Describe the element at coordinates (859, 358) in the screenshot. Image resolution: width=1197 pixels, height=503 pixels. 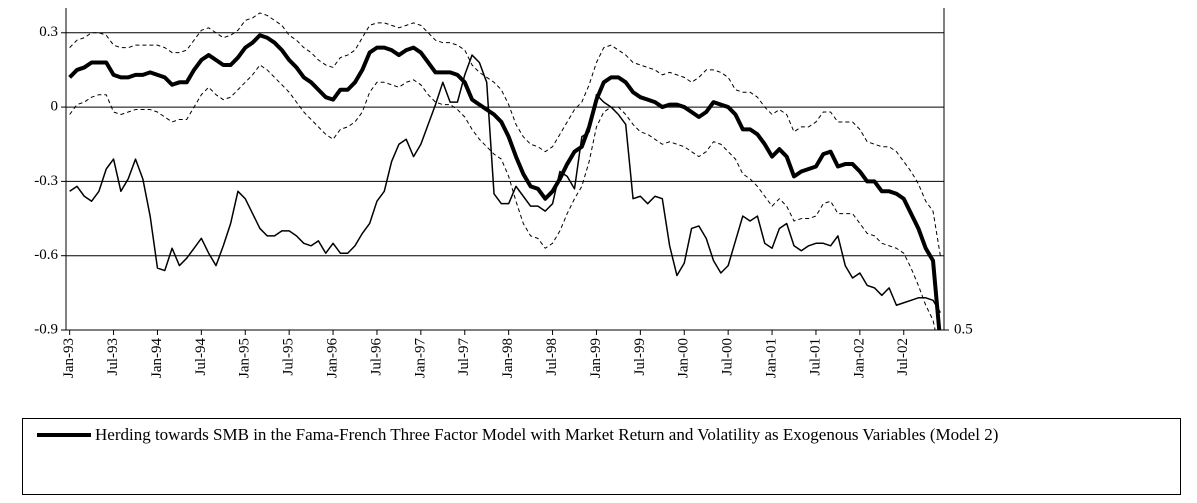
I see `x-tick-label: Jan-02` at that location.